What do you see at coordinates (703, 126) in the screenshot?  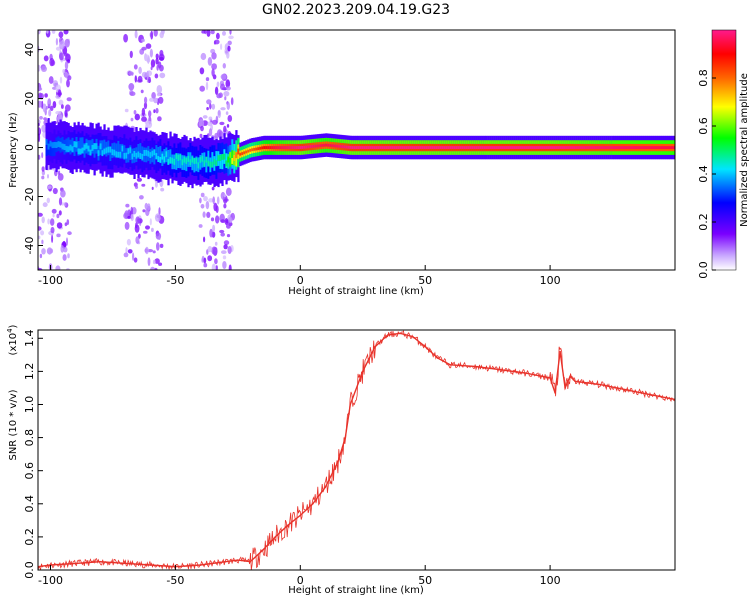 I see `colorbar-tick-label: 0.6` at bounding box center [703, 126].